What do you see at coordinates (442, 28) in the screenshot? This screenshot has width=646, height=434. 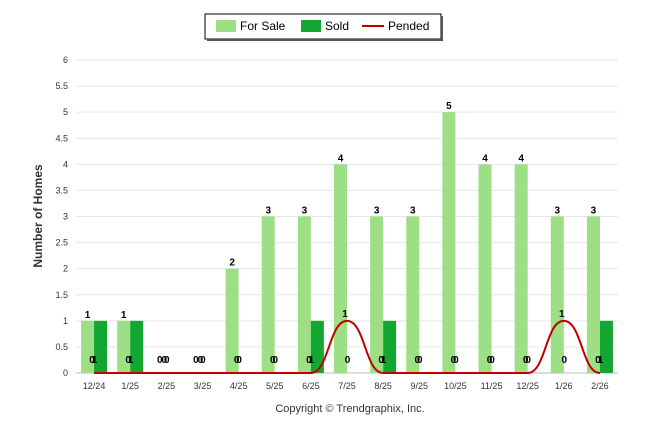 I see `legend-box-shadow` at bounding box center [442, 28].